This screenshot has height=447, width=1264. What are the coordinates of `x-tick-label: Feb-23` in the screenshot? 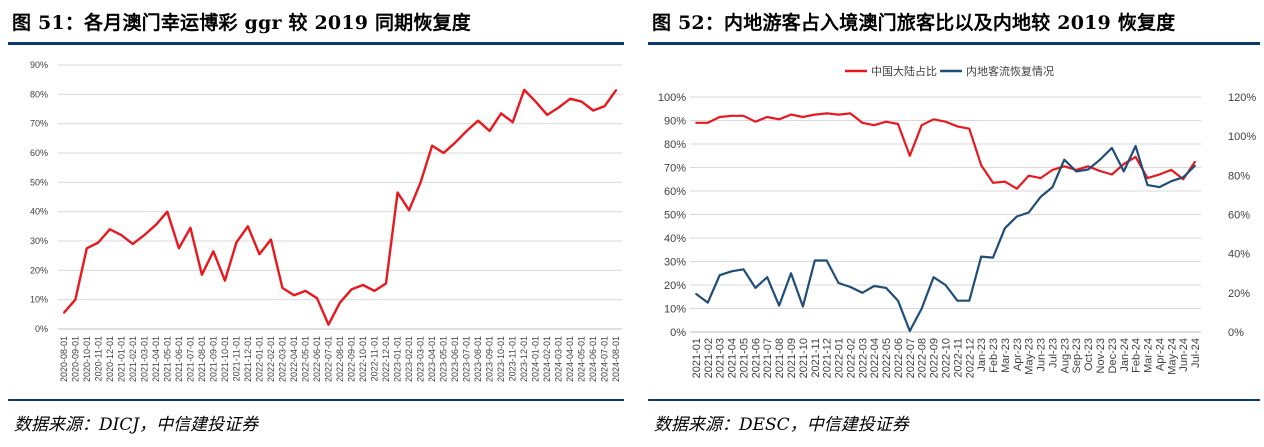 It's located at (994, 355).